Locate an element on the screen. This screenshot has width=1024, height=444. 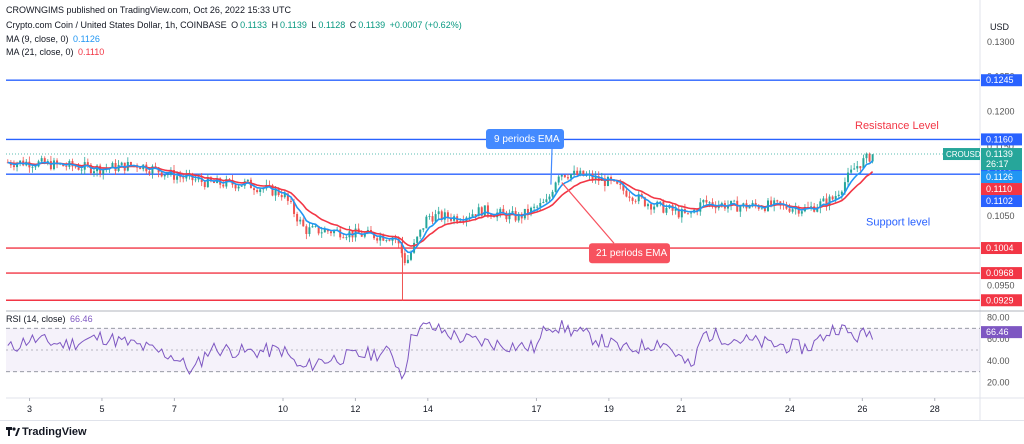
price-tag-ma21 is located at coordinates (1001, 189).